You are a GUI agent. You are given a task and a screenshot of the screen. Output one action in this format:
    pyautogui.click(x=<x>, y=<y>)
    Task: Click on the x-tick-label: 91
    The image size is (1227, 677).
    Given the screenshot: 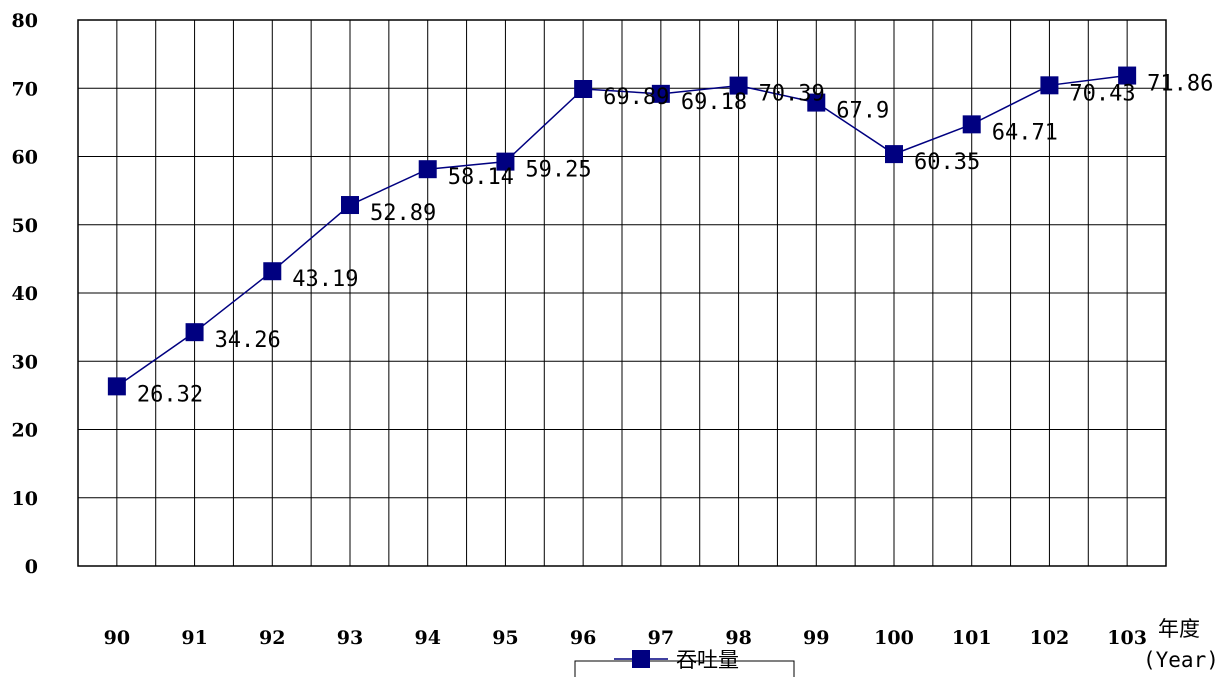 What is the action you would take?
    pyautogui.click(x=194, y=638)
    